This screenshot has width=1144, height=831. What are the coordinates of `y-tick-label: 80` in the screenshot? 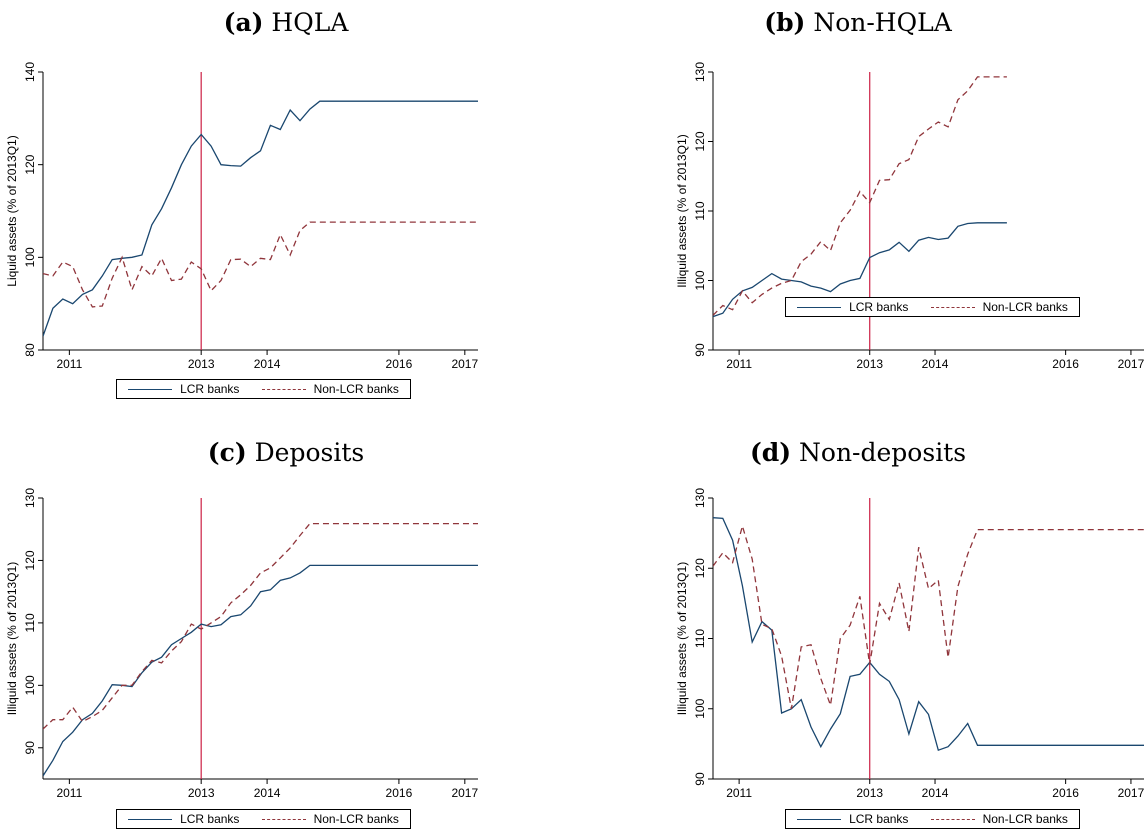 It's located at (30, 350).